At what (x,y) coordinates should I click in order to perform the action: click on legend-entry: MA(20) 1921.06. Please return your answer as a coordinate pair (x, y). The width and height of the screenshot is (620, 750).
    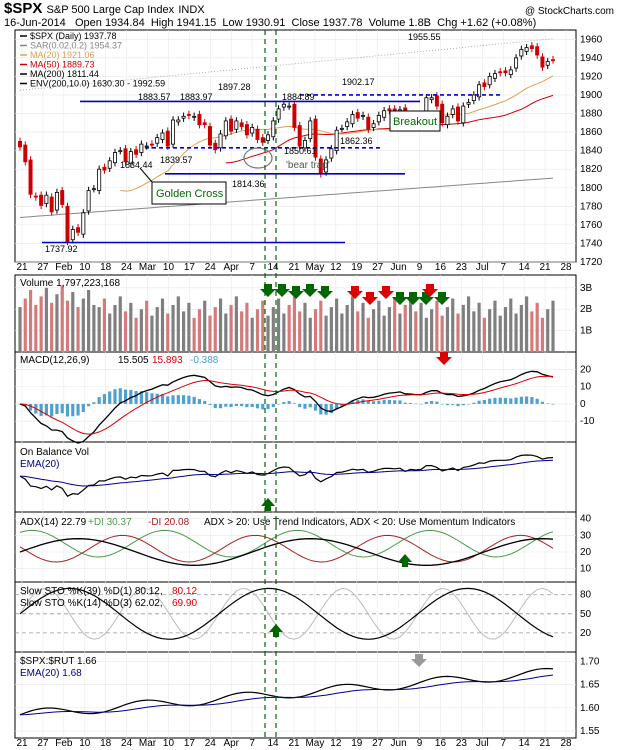
    Looking at the image, I should click on (62, 55).